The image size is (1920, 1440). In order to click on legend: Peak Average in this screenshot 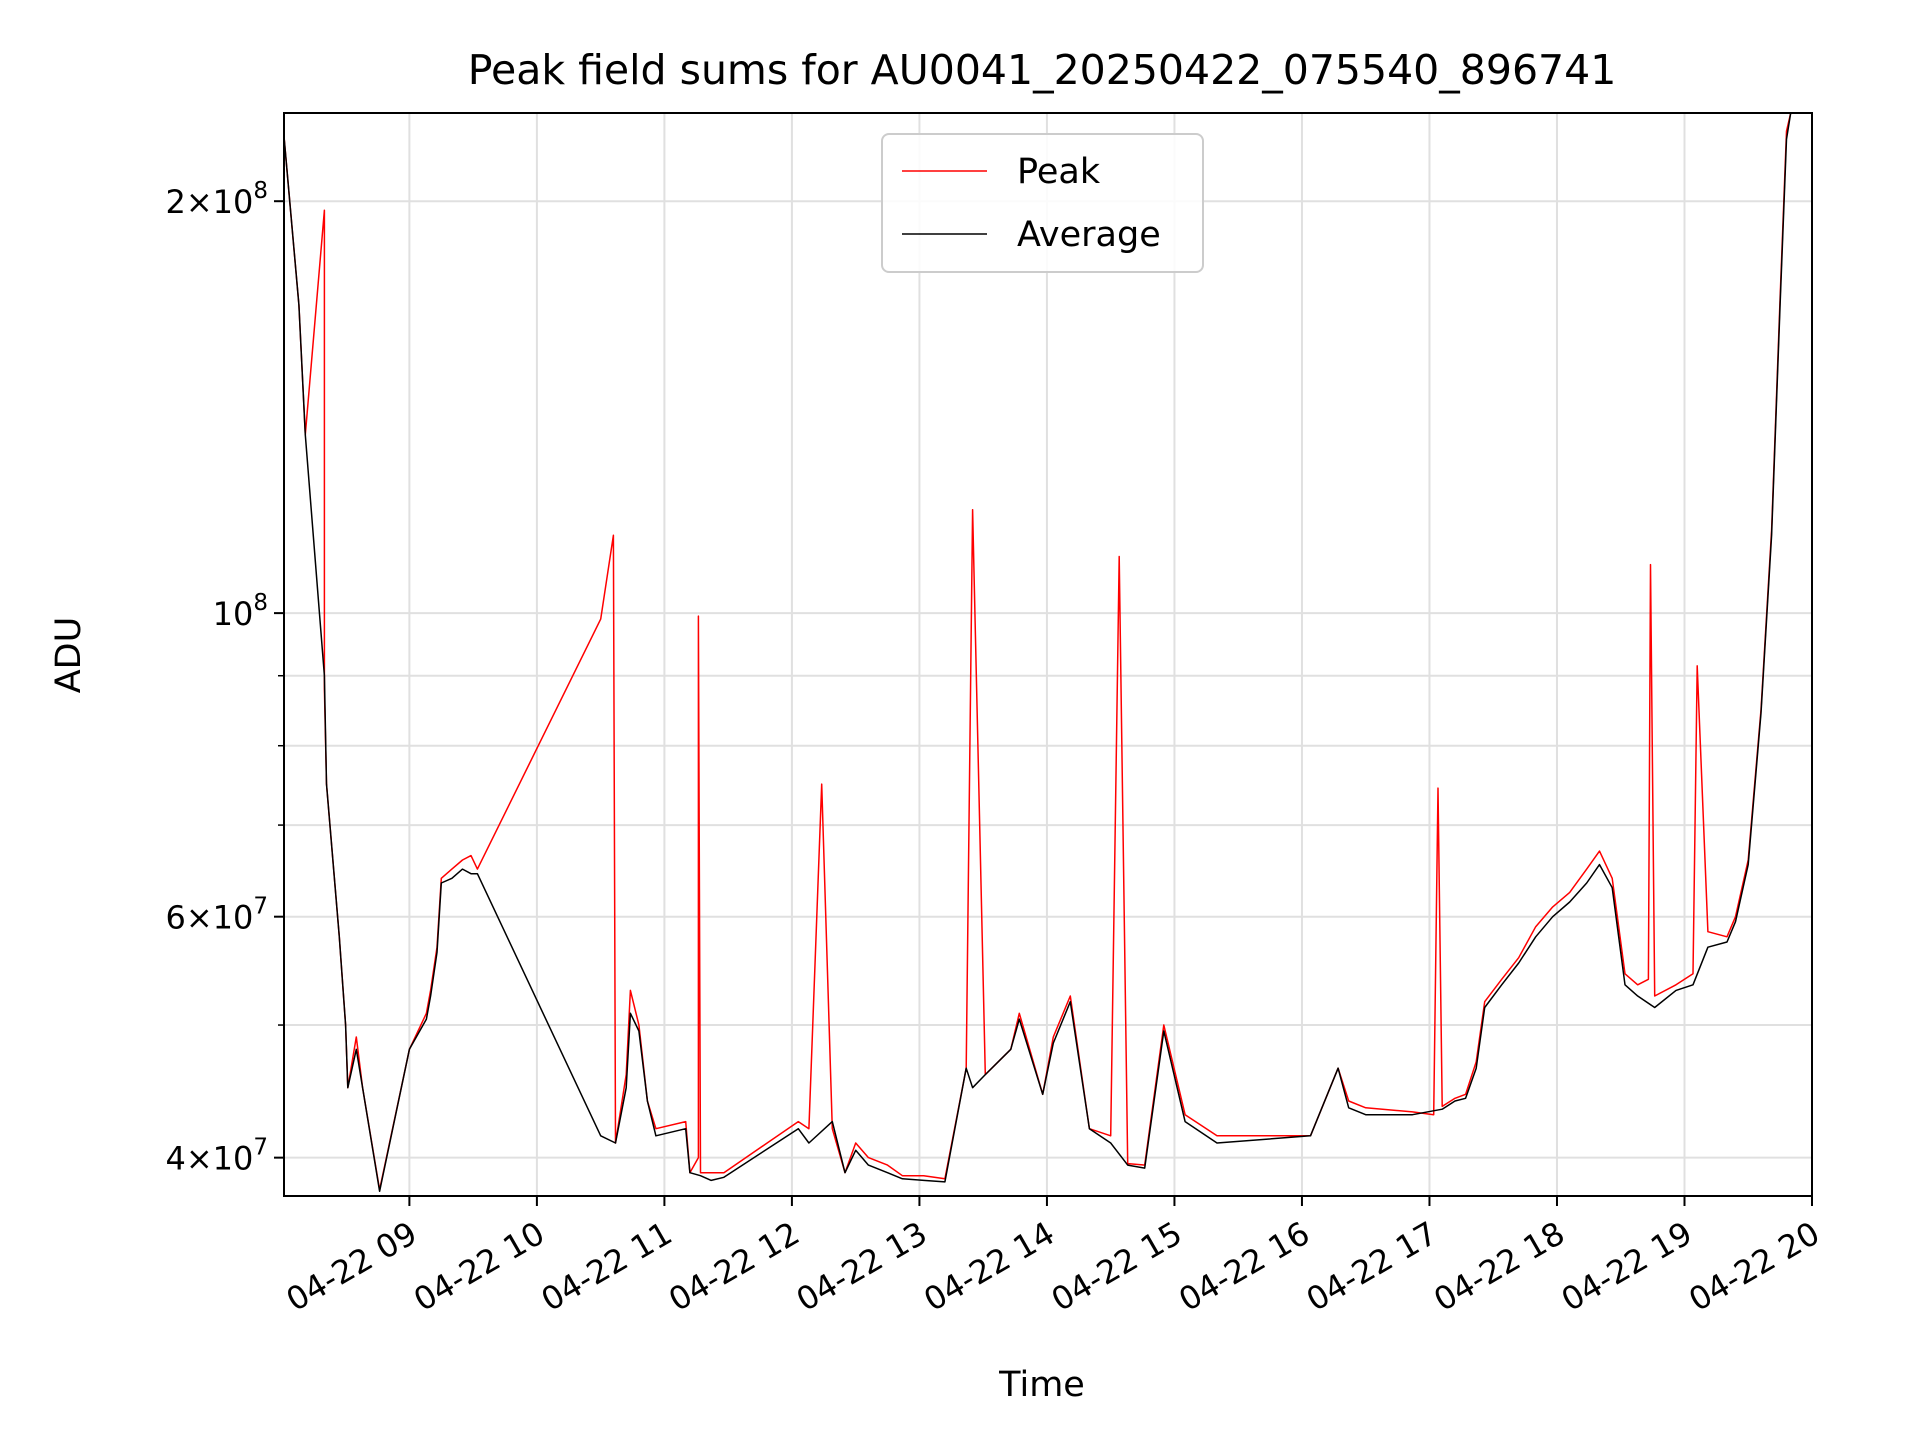, I will do `click(1042, 203)`.